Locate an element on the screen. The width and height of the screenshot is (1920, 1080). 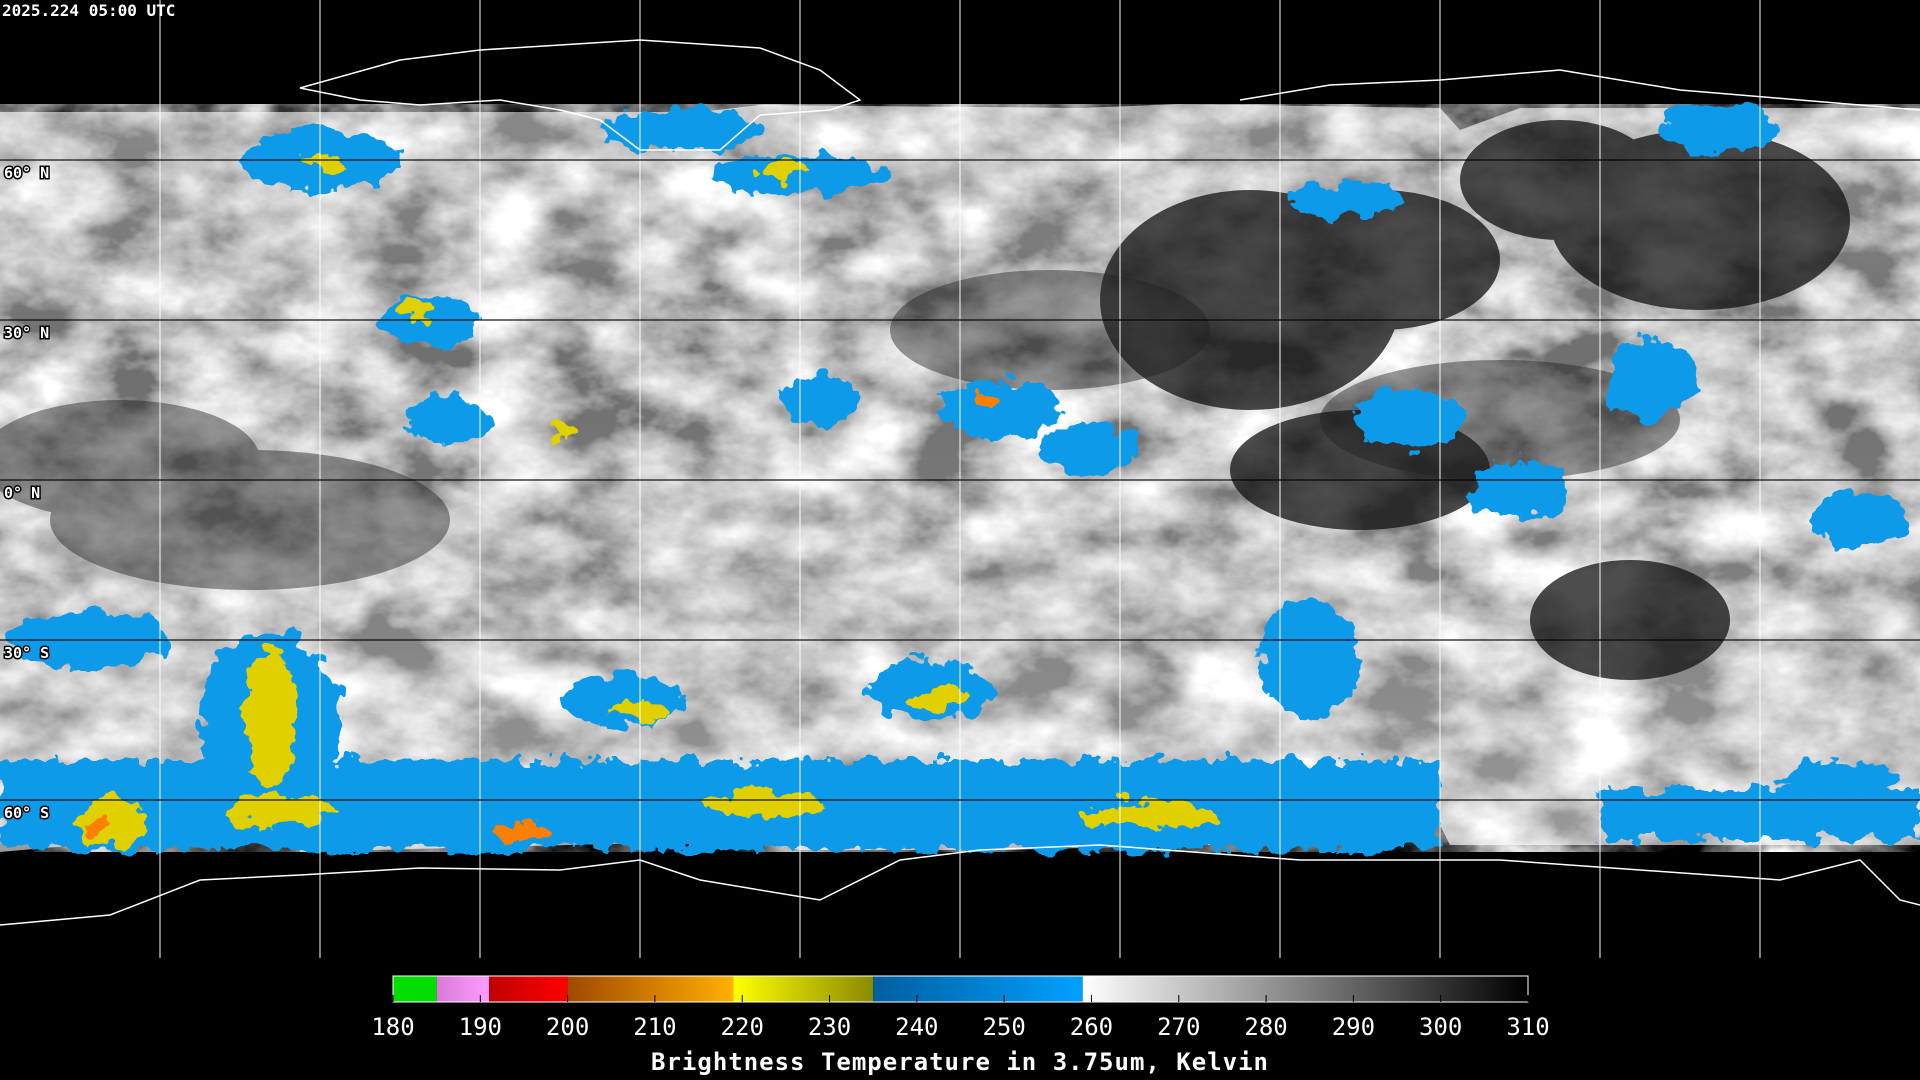
latitude-label: 30° S is located at coordinates (26, 653).